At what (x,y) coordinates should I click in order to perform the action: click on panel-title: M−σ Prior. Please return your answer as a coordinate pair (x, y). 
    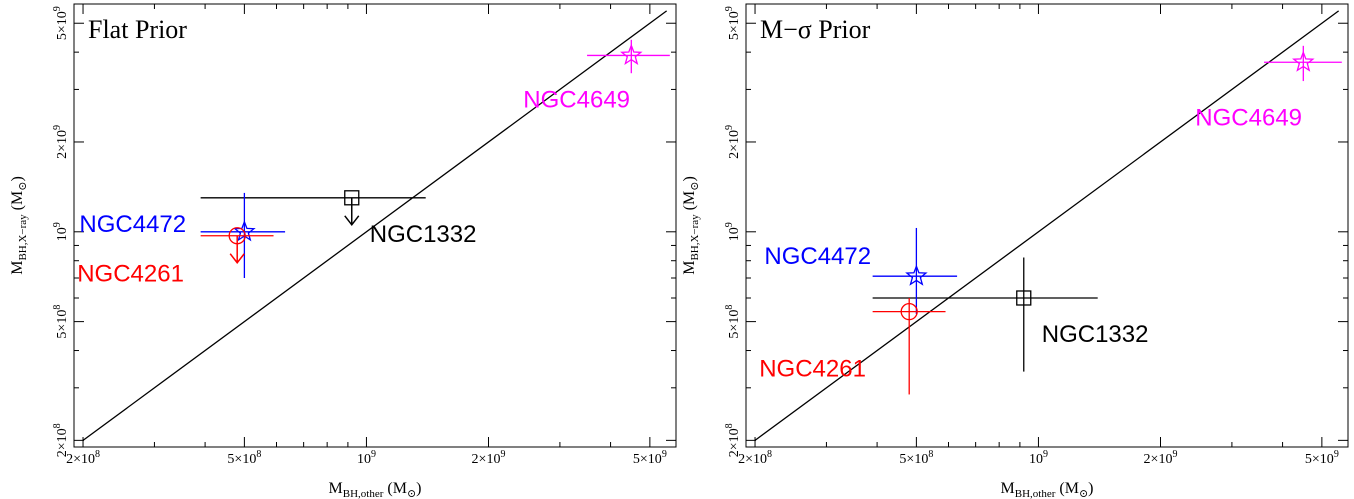
    Looking at the image, I should click on (815, 29).